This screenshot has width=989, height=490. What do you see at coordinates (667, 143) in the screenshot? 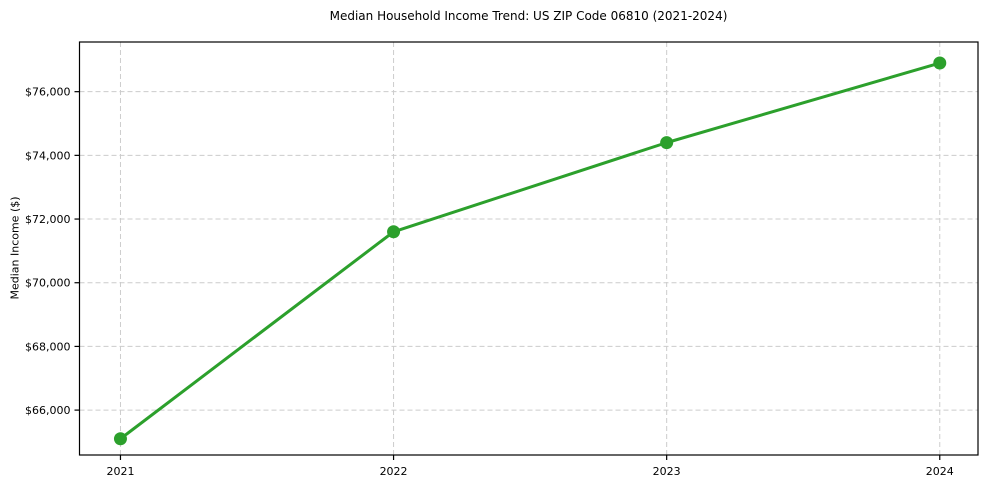
I see `data-point-2023` at bounding box center [667, 143].